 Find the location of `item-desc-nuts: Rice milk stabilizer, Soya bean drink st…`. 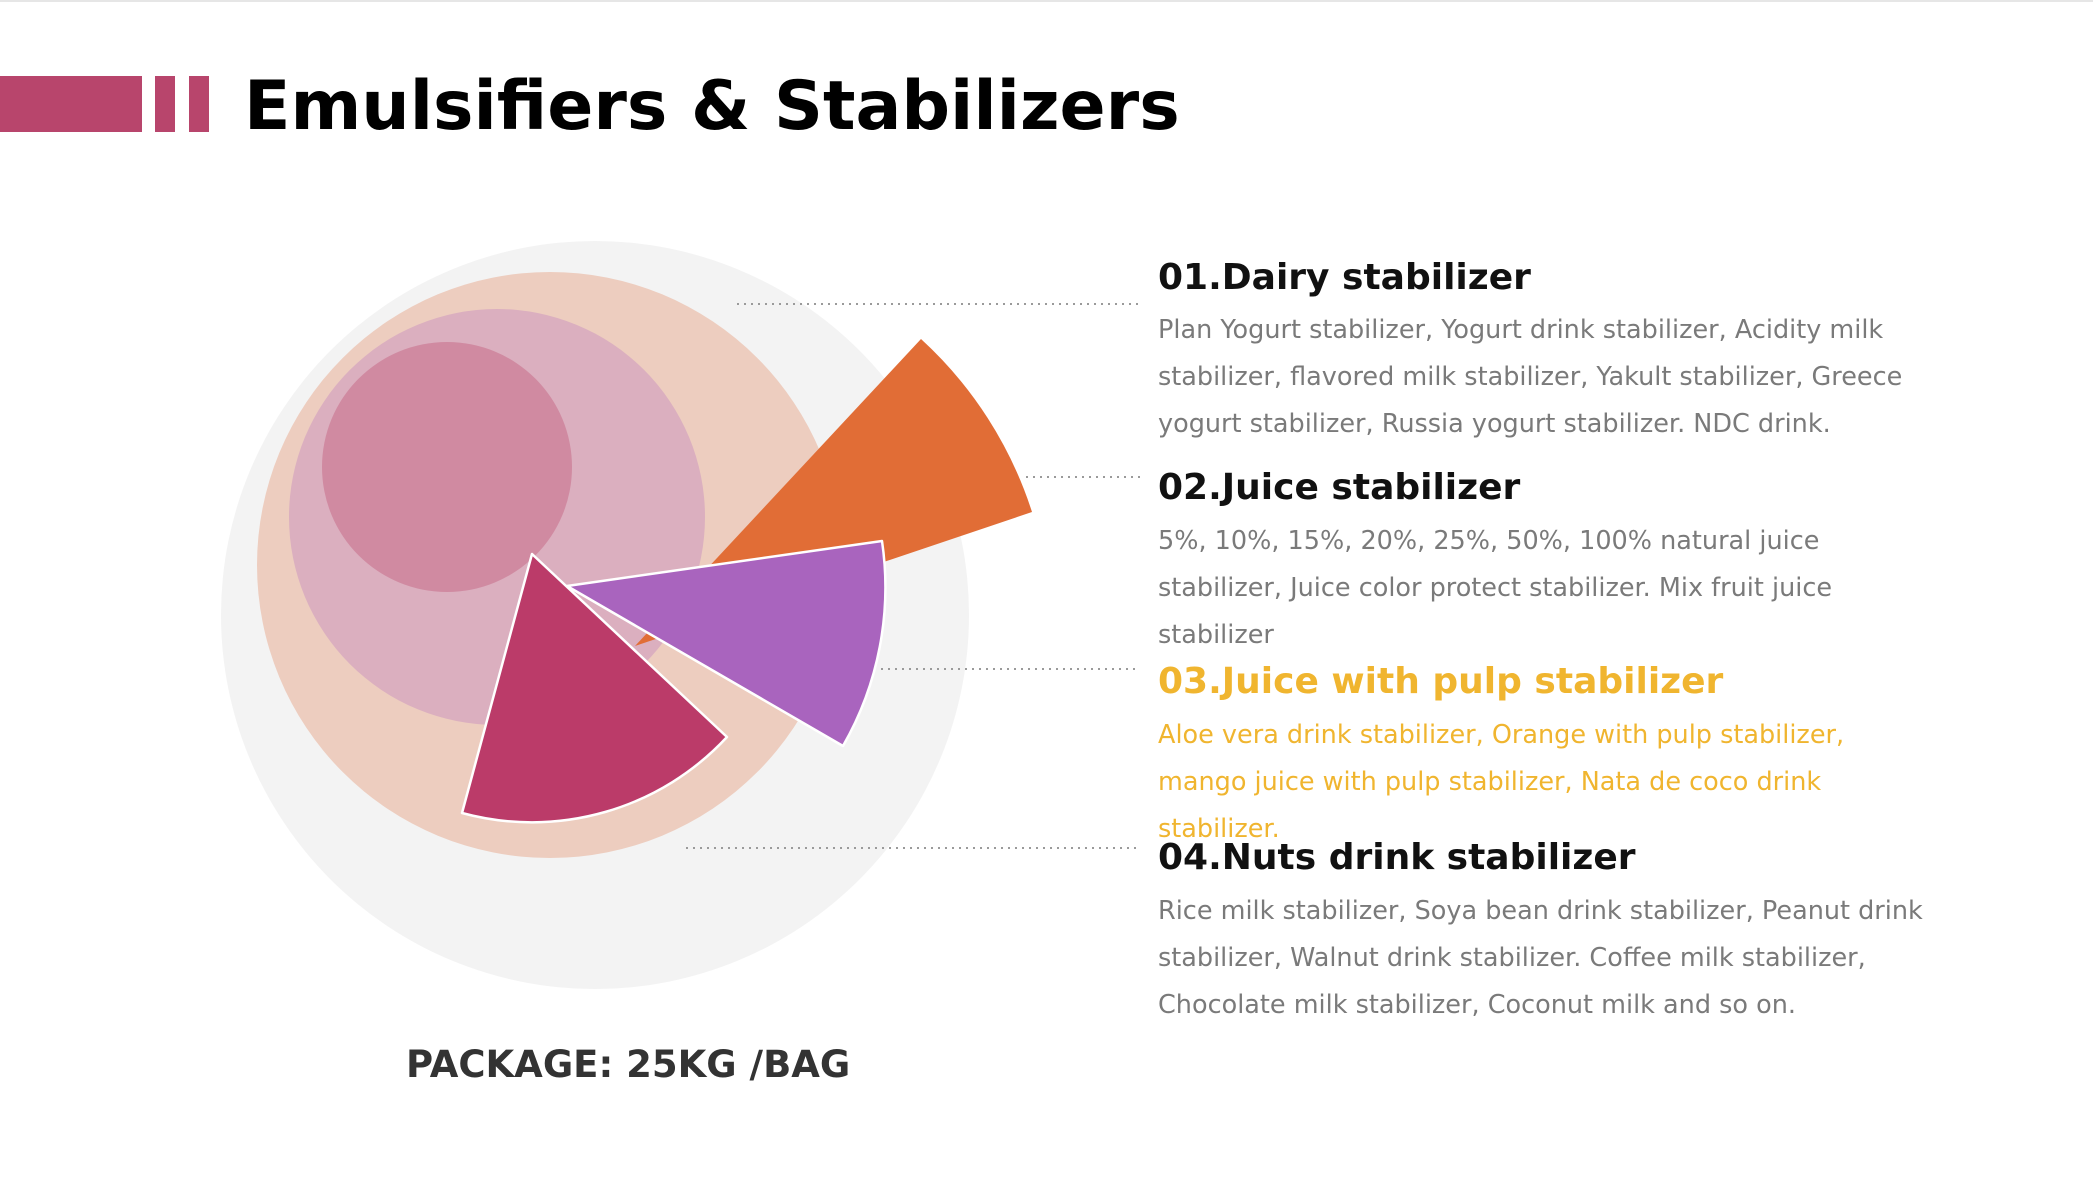

item-desc-nuts: Rice milk stabilizer, Soya bean drink st… is located at coordinates (1540, 958).